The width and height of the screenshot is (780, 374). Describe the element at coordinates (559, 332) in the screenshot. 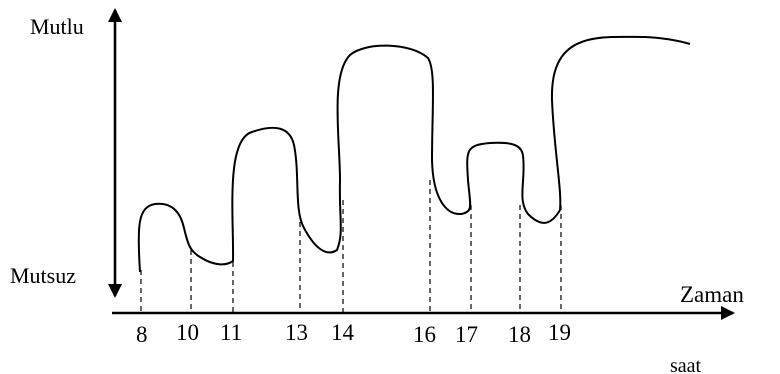

I see `tick-label: 19` at that location.